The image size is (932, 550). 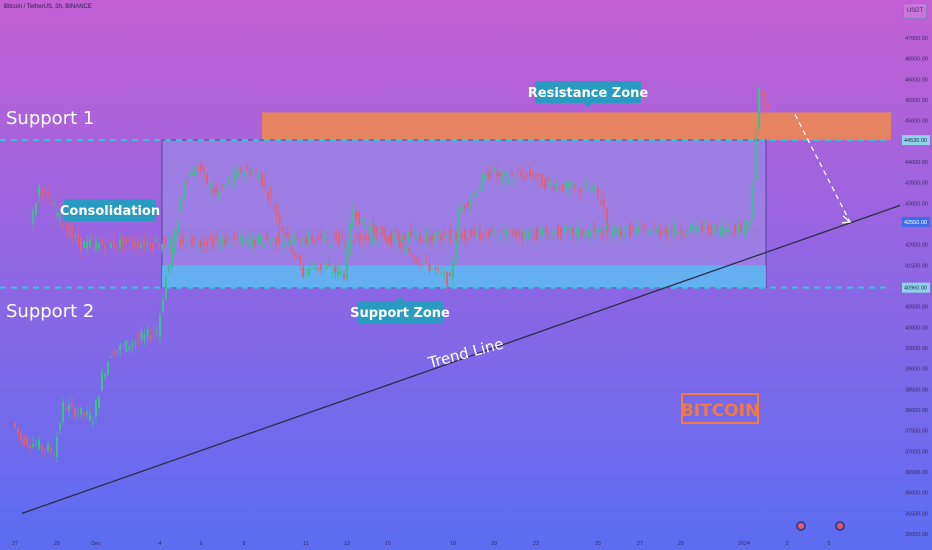 What do you see at coordinates (243, 544) in the screenshot?
I see `x-tick-label: 8` at bounding box center [243, 544].